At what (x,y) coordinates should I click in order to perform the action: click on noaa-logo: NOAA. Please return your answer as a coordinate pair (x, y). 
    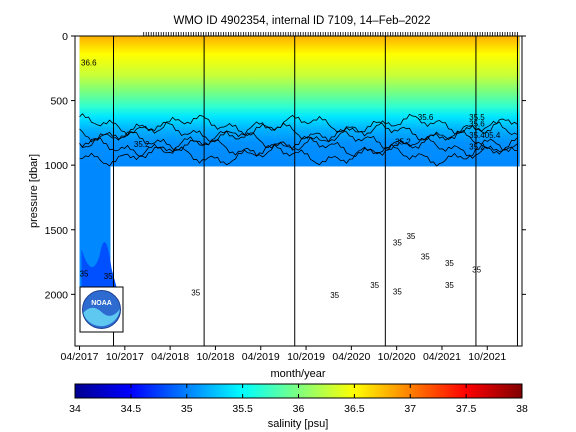
    Looking at the image, I should click on (101, 309).